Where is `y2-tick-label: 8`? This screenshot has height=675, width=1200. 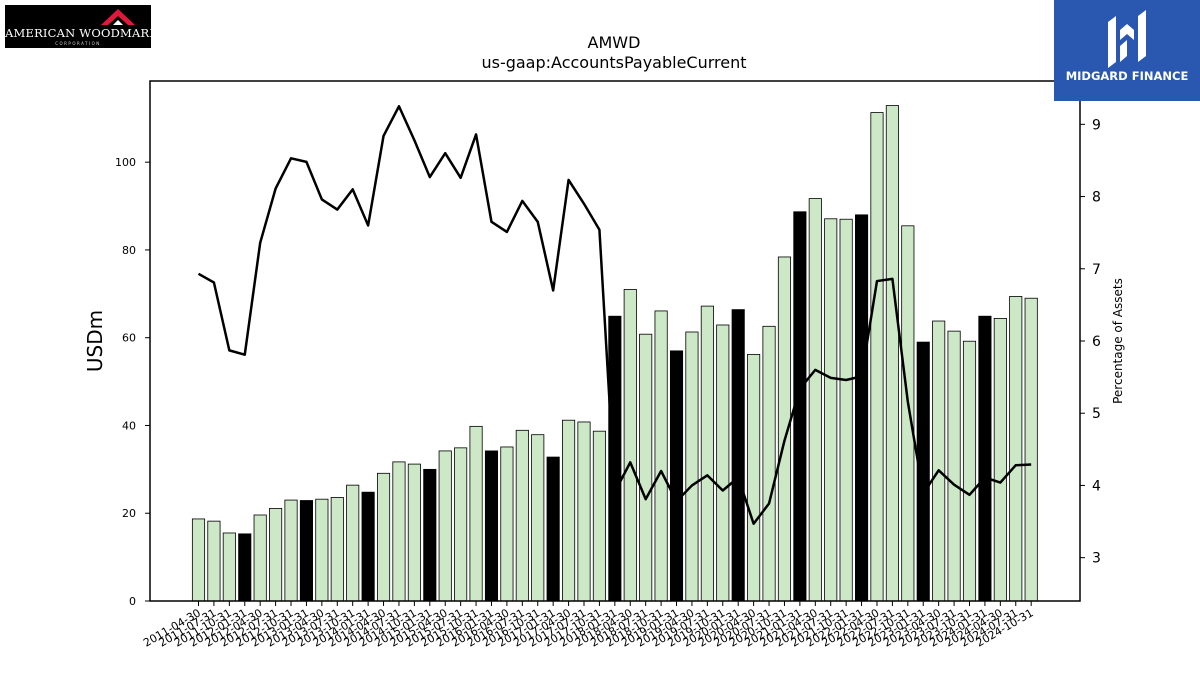
y2-tick-label: 8 is located at coordinates (1096, 198).